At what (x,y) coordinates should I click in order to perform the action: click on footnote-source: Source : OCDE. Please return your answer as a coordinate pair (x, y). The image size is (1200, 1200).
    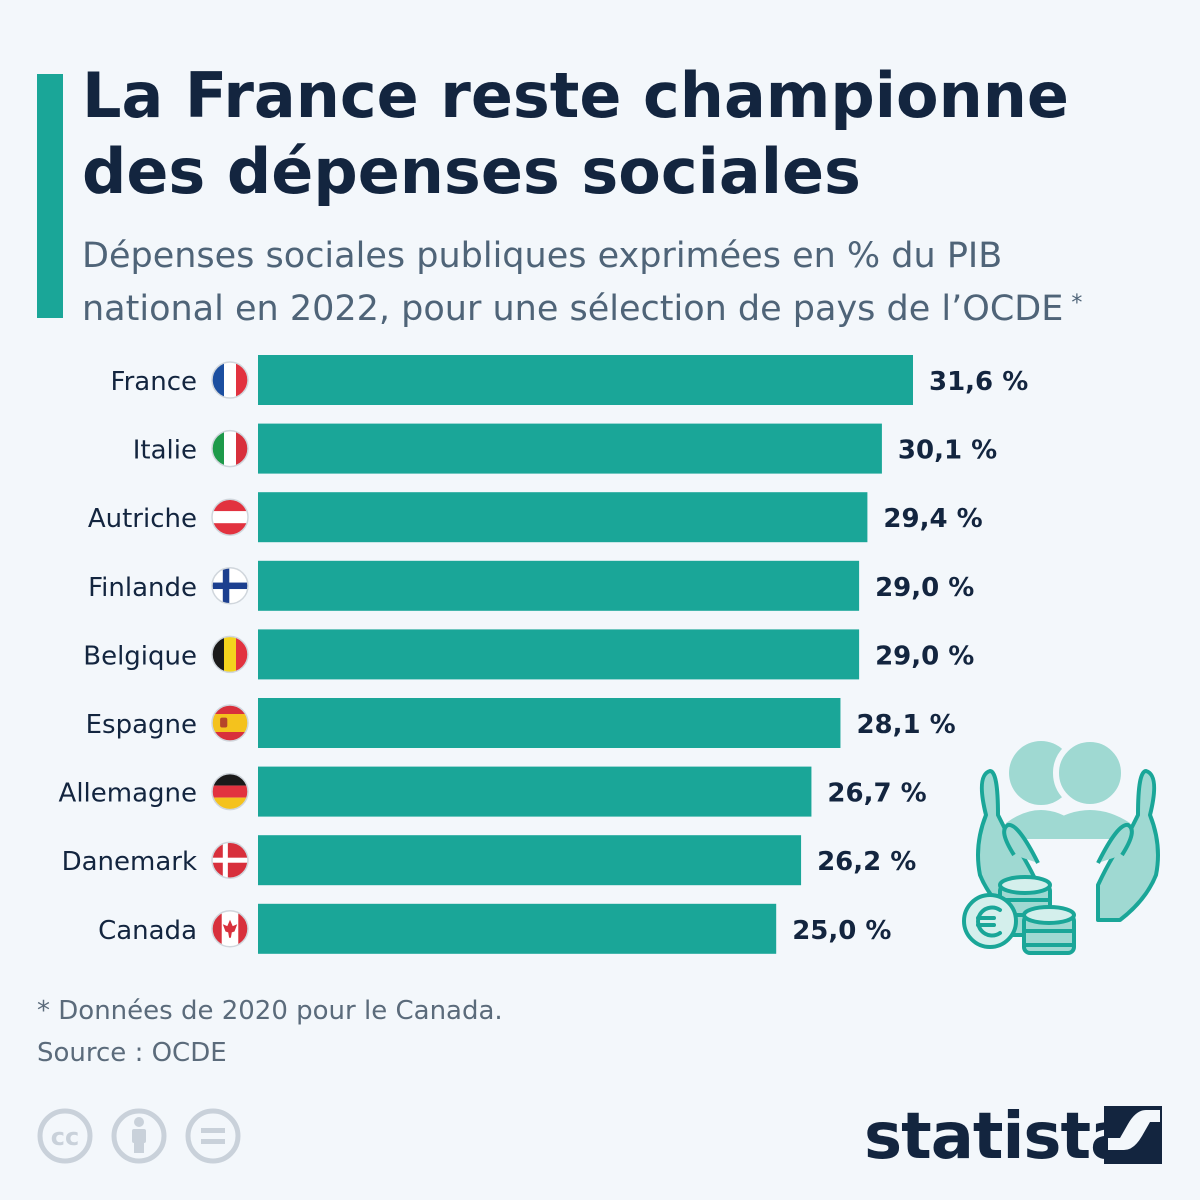
    Looking at the image, I should click on (132, 1053).